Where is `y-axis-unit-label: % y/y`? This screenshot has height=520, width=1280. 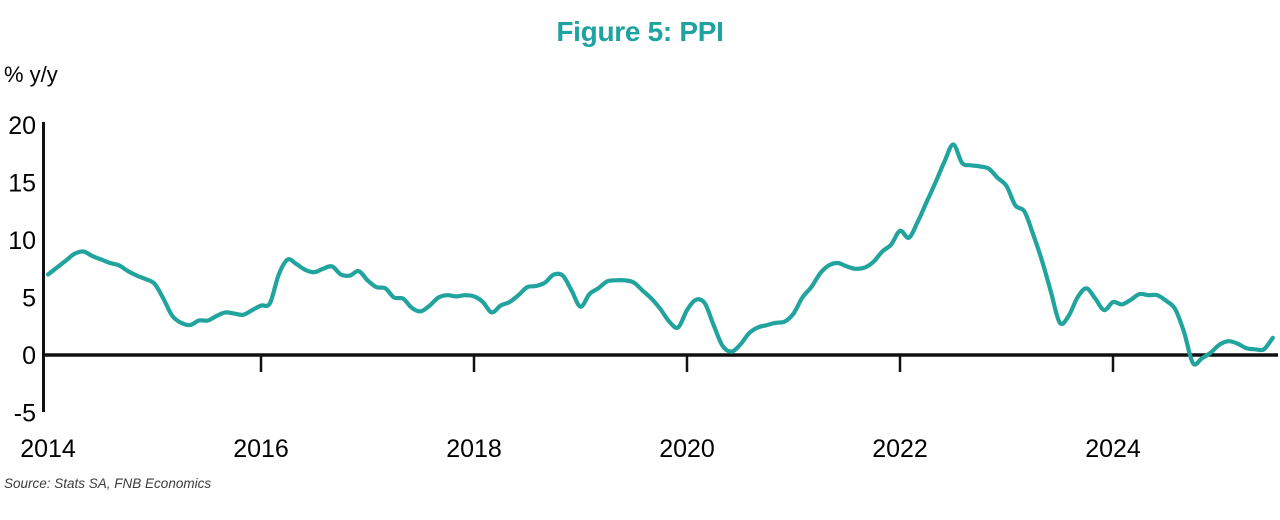
y-axis-unit-label: % y/y is located at coordinates (31, 74).